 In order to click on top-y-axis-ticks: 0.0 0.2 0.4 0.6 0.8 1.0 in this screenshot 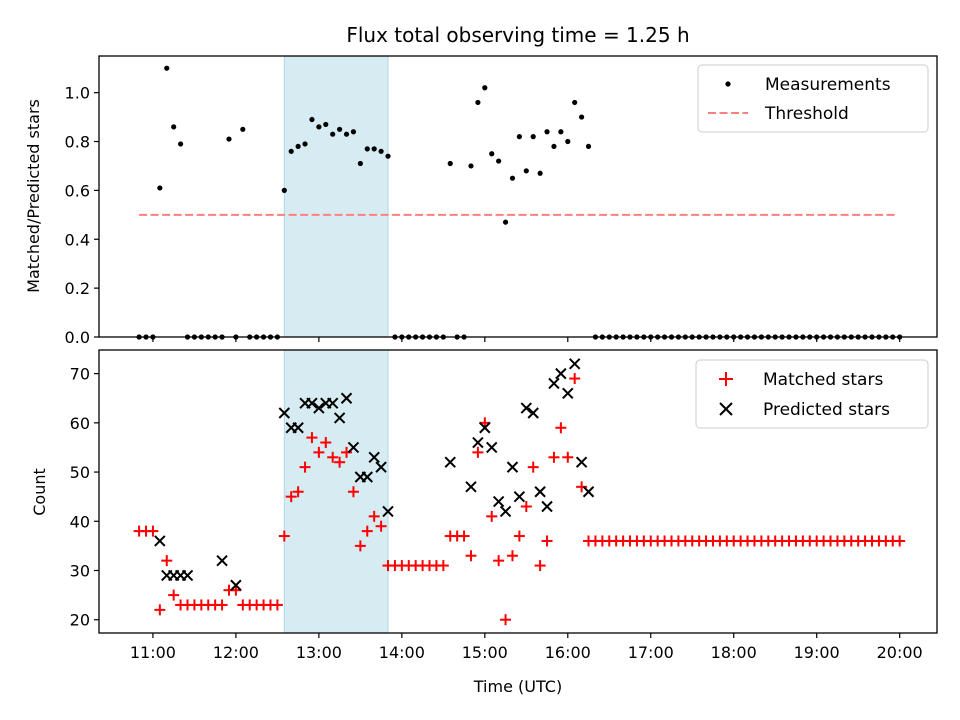, I will do `click(82, 215)`.